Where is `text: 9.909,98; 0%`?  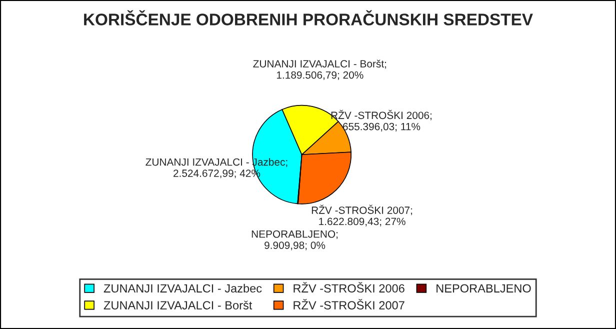 text: 9.909,98; 0% is located at coordinates (295, 246).